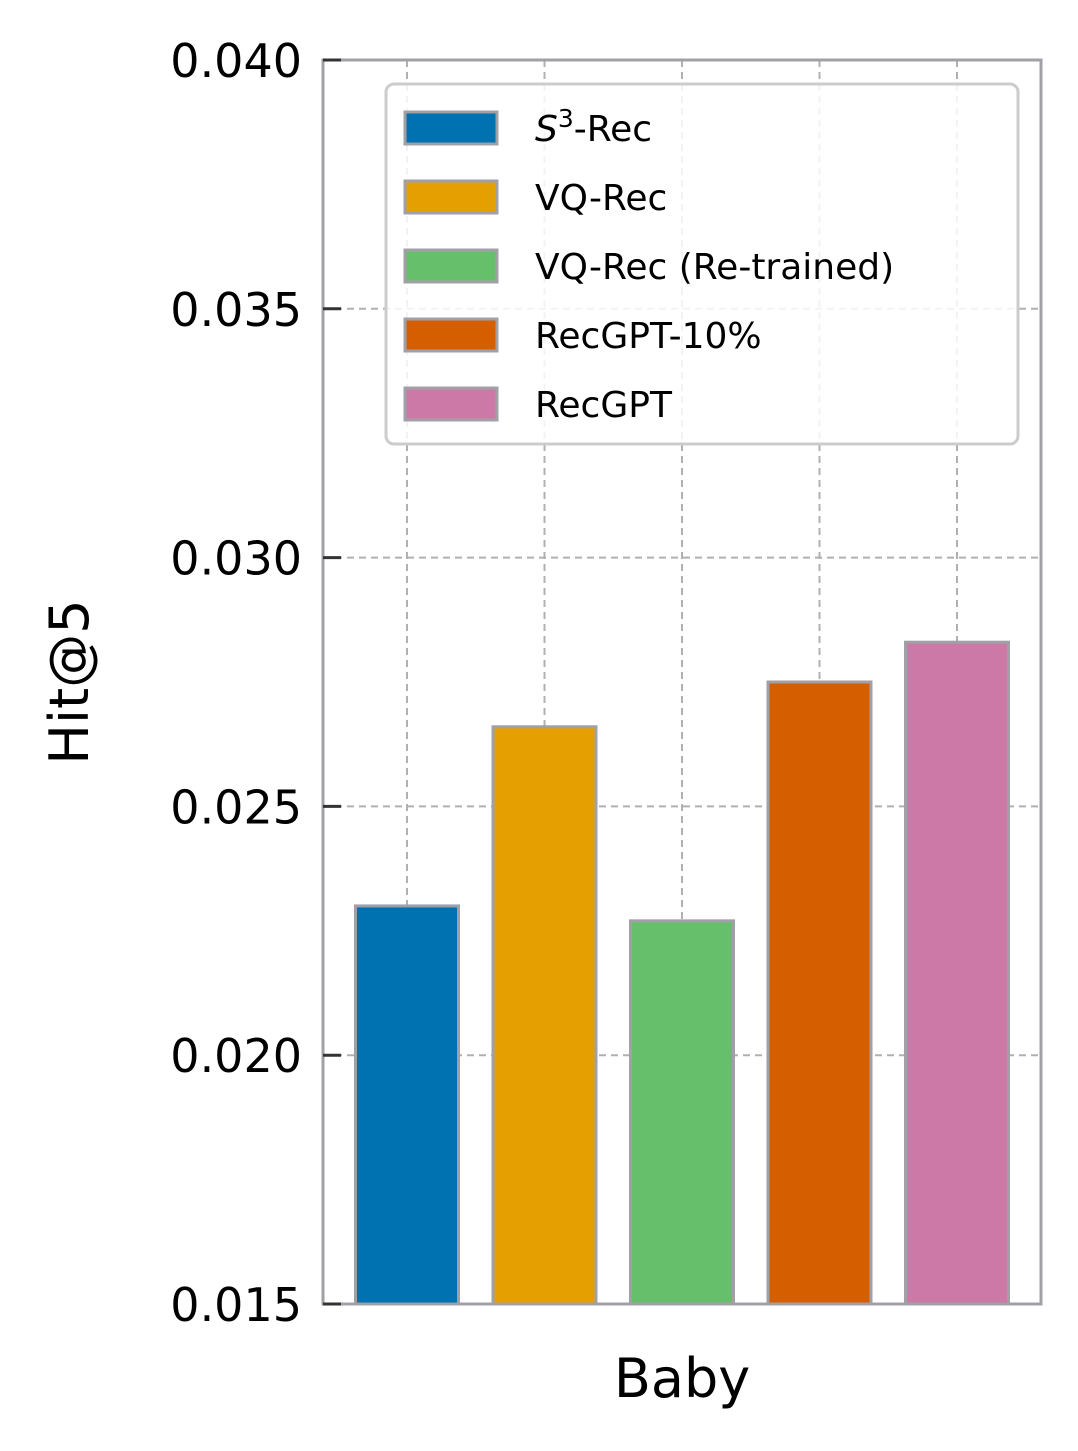 The width and height of the screenshot is (1078, 1451). What do you see at coordinates (236, 310) in the screenshot?
I see `y-tick-label: 0.035` at bounding box center [236, 310].